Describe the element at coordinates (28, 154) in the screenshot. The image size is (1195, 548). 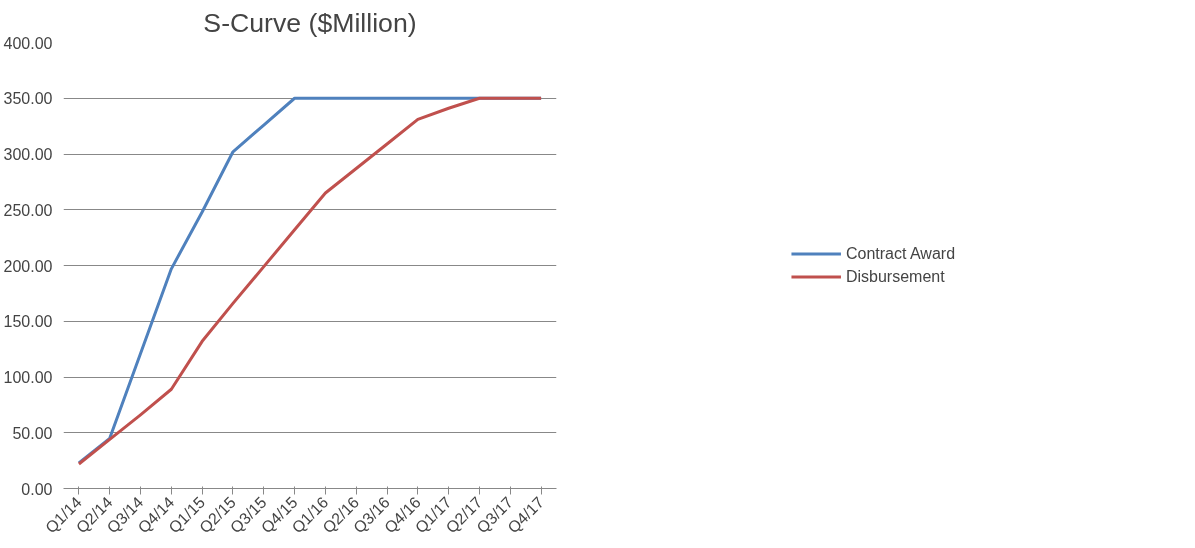
I see `y-tick-label: 300.00` at that location.